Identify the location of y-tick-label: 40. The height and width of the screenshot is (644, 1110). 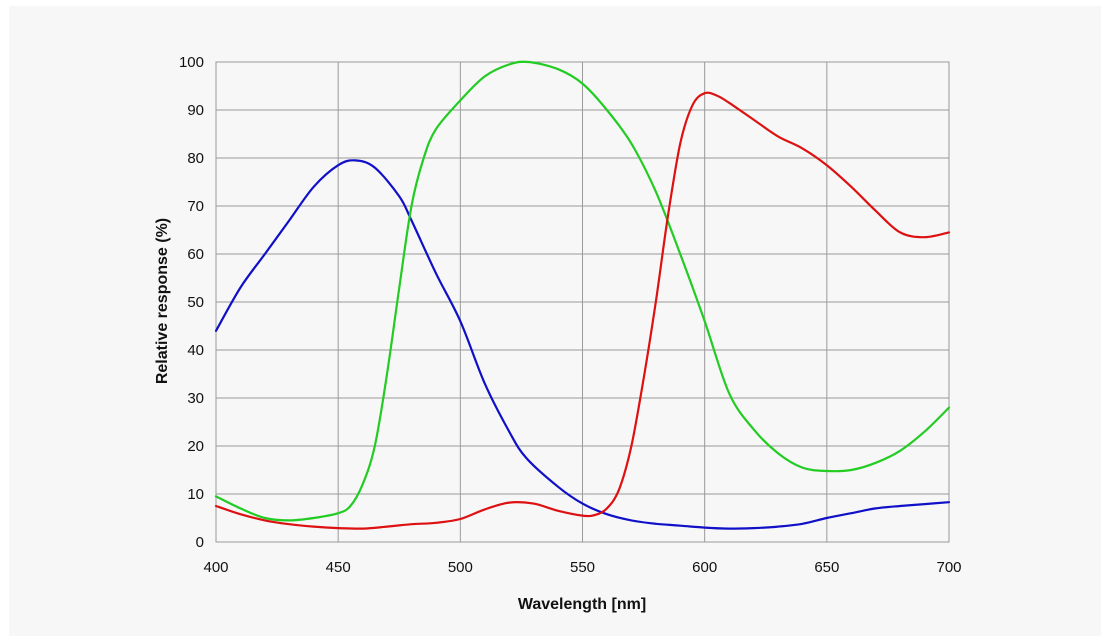
(195, 350).